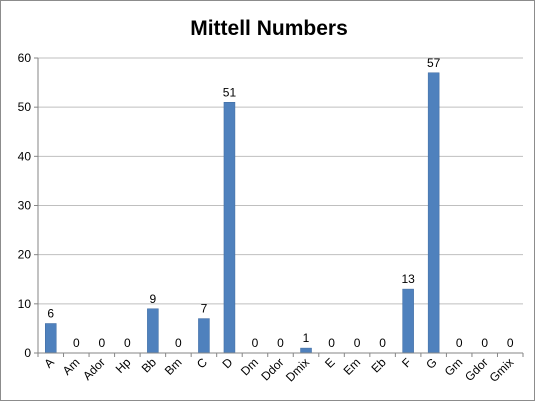 Image resolution: width=535 pixels, height=402 pixels. Describe the element at coordinates (127, 343) in the screenshot. I see `data-label-Hp: 0` at that location.